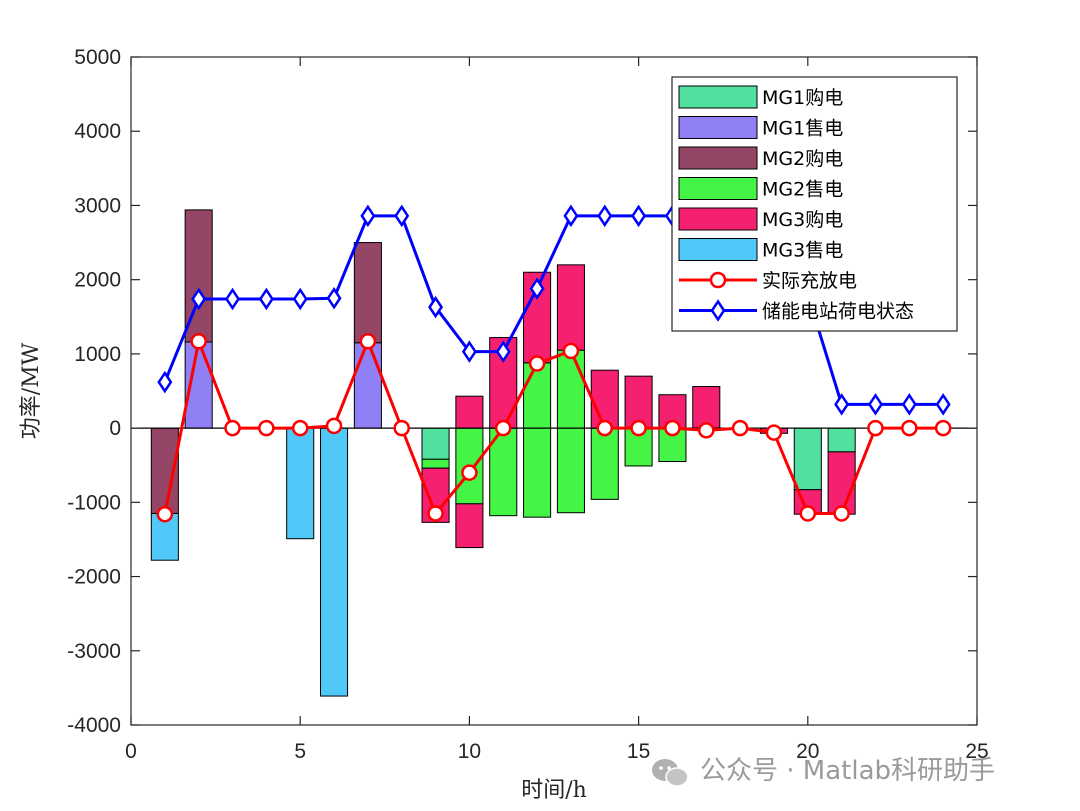  Describe the element at coordinates (300, 299) in the screenshot. I see `point-s1-x5` at that location.